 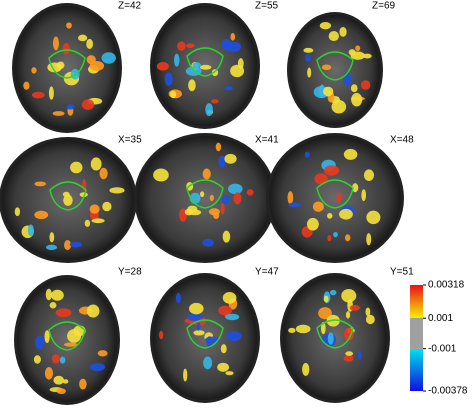 I want to click on slice-label: X=48, so click(x=402, y=140).